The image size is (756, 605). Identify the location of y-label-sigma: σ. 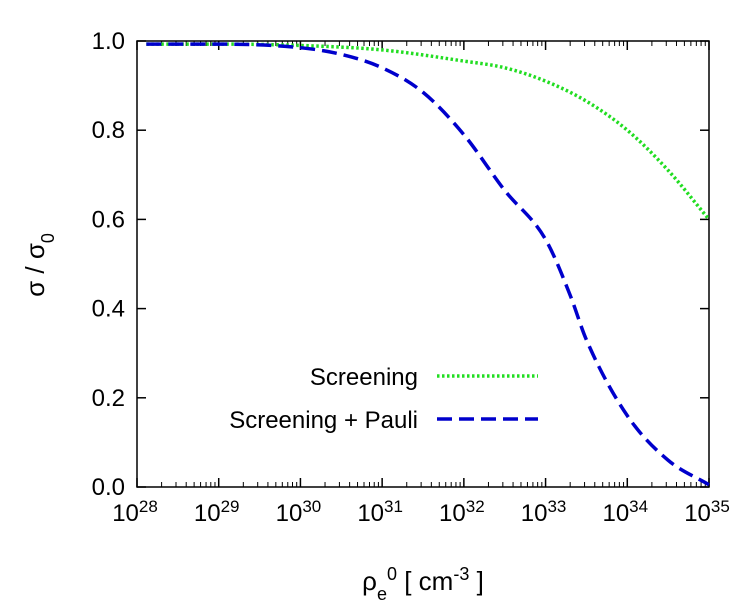
(35, 289).